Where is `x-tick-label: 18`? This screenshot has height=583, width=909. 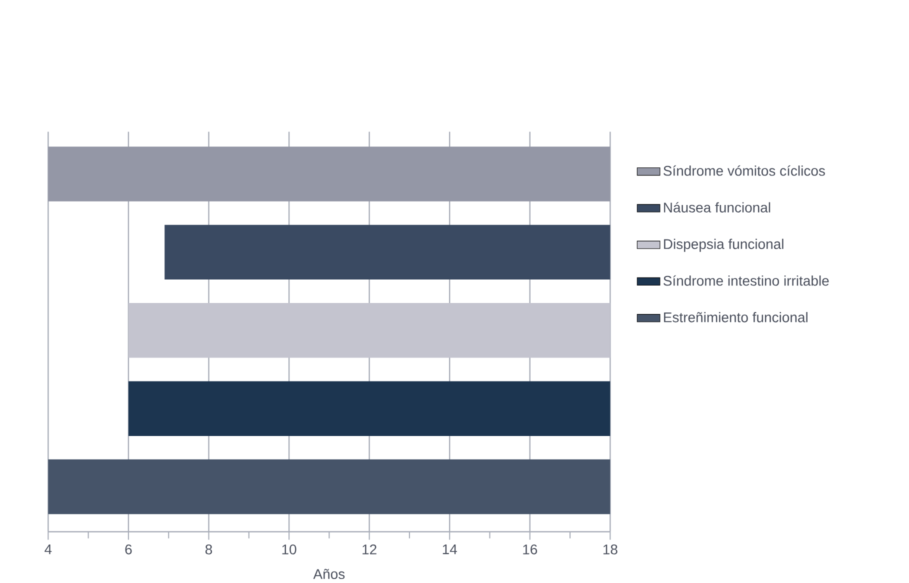 x-tick-label: 18 is located at coordinates (610, 549).